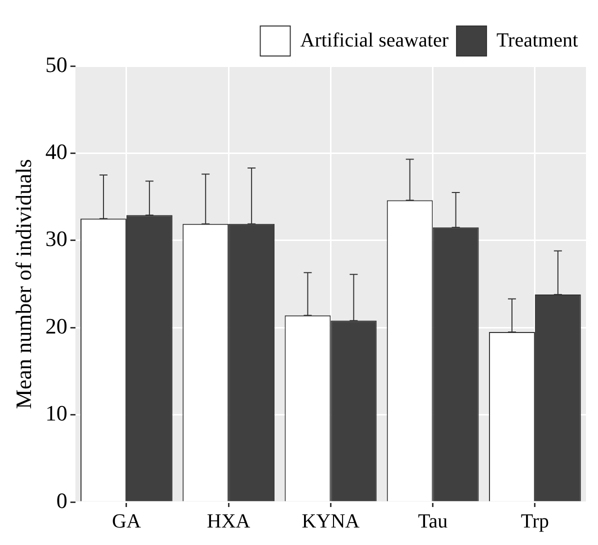  What do you see at coordinates (56, 151) in the screenshot?
I see `y-tick-label: 40` at bounding box center [56, 151].